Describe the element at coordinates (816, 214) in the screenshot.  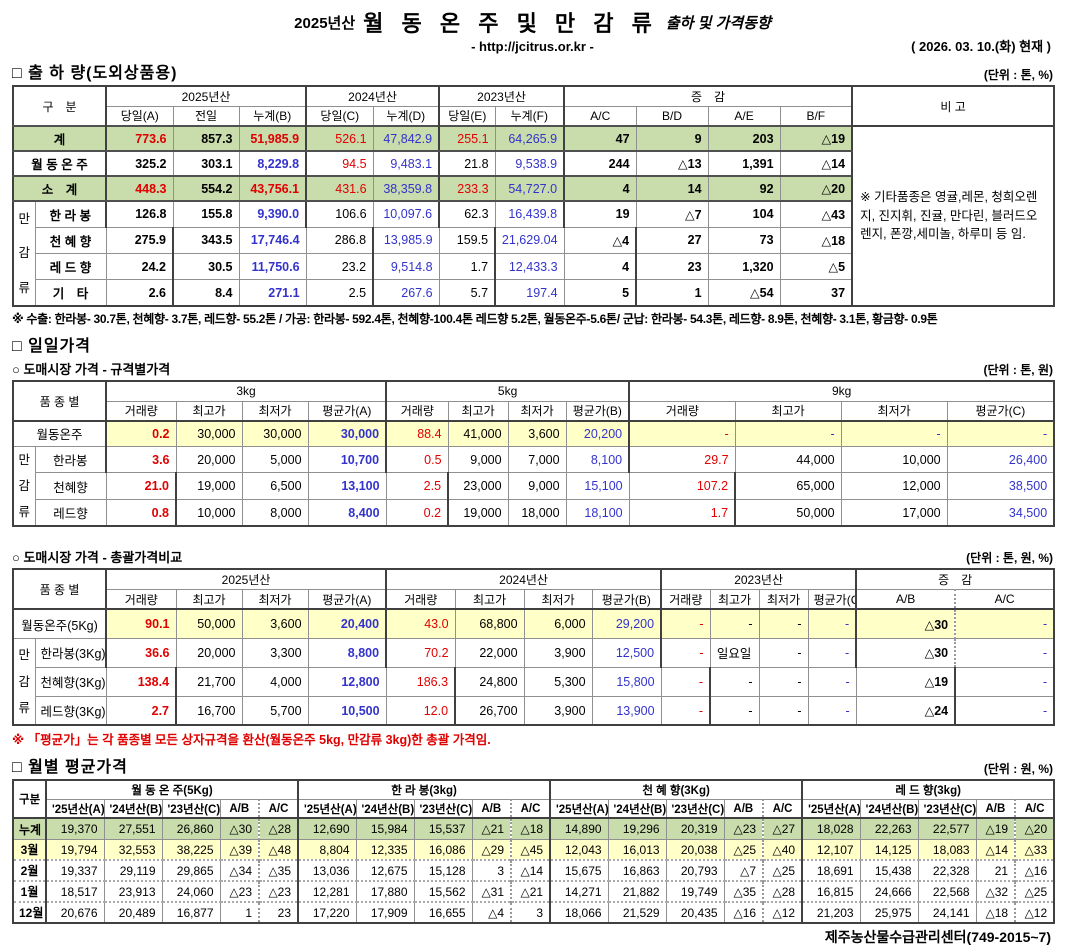
I see `value-cell: △43` at that location.